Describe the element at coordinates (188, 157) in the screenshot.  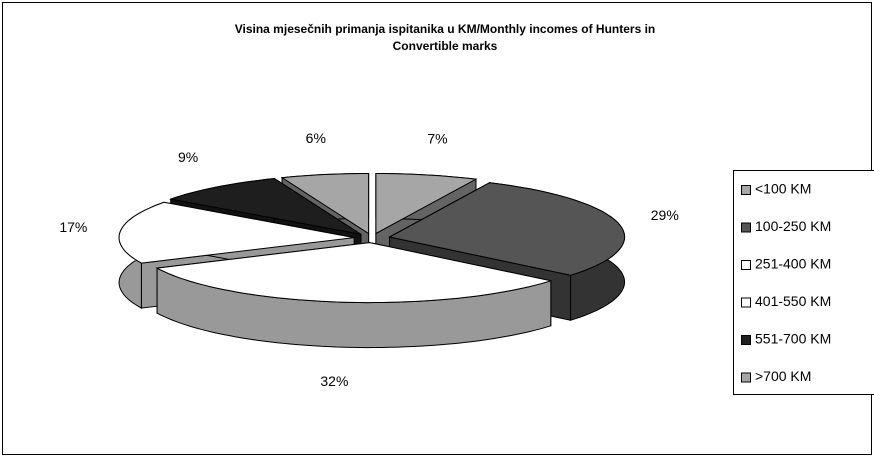
I see `data-label: 9%` at that location.